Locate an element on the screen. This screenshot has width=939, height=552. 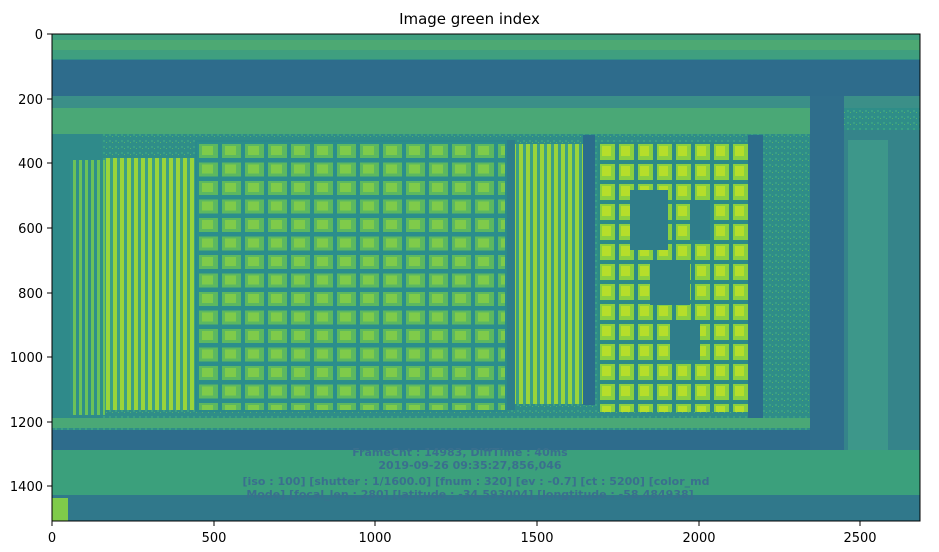
y-tick-label: 1200 is located at coordinates (26, 423).